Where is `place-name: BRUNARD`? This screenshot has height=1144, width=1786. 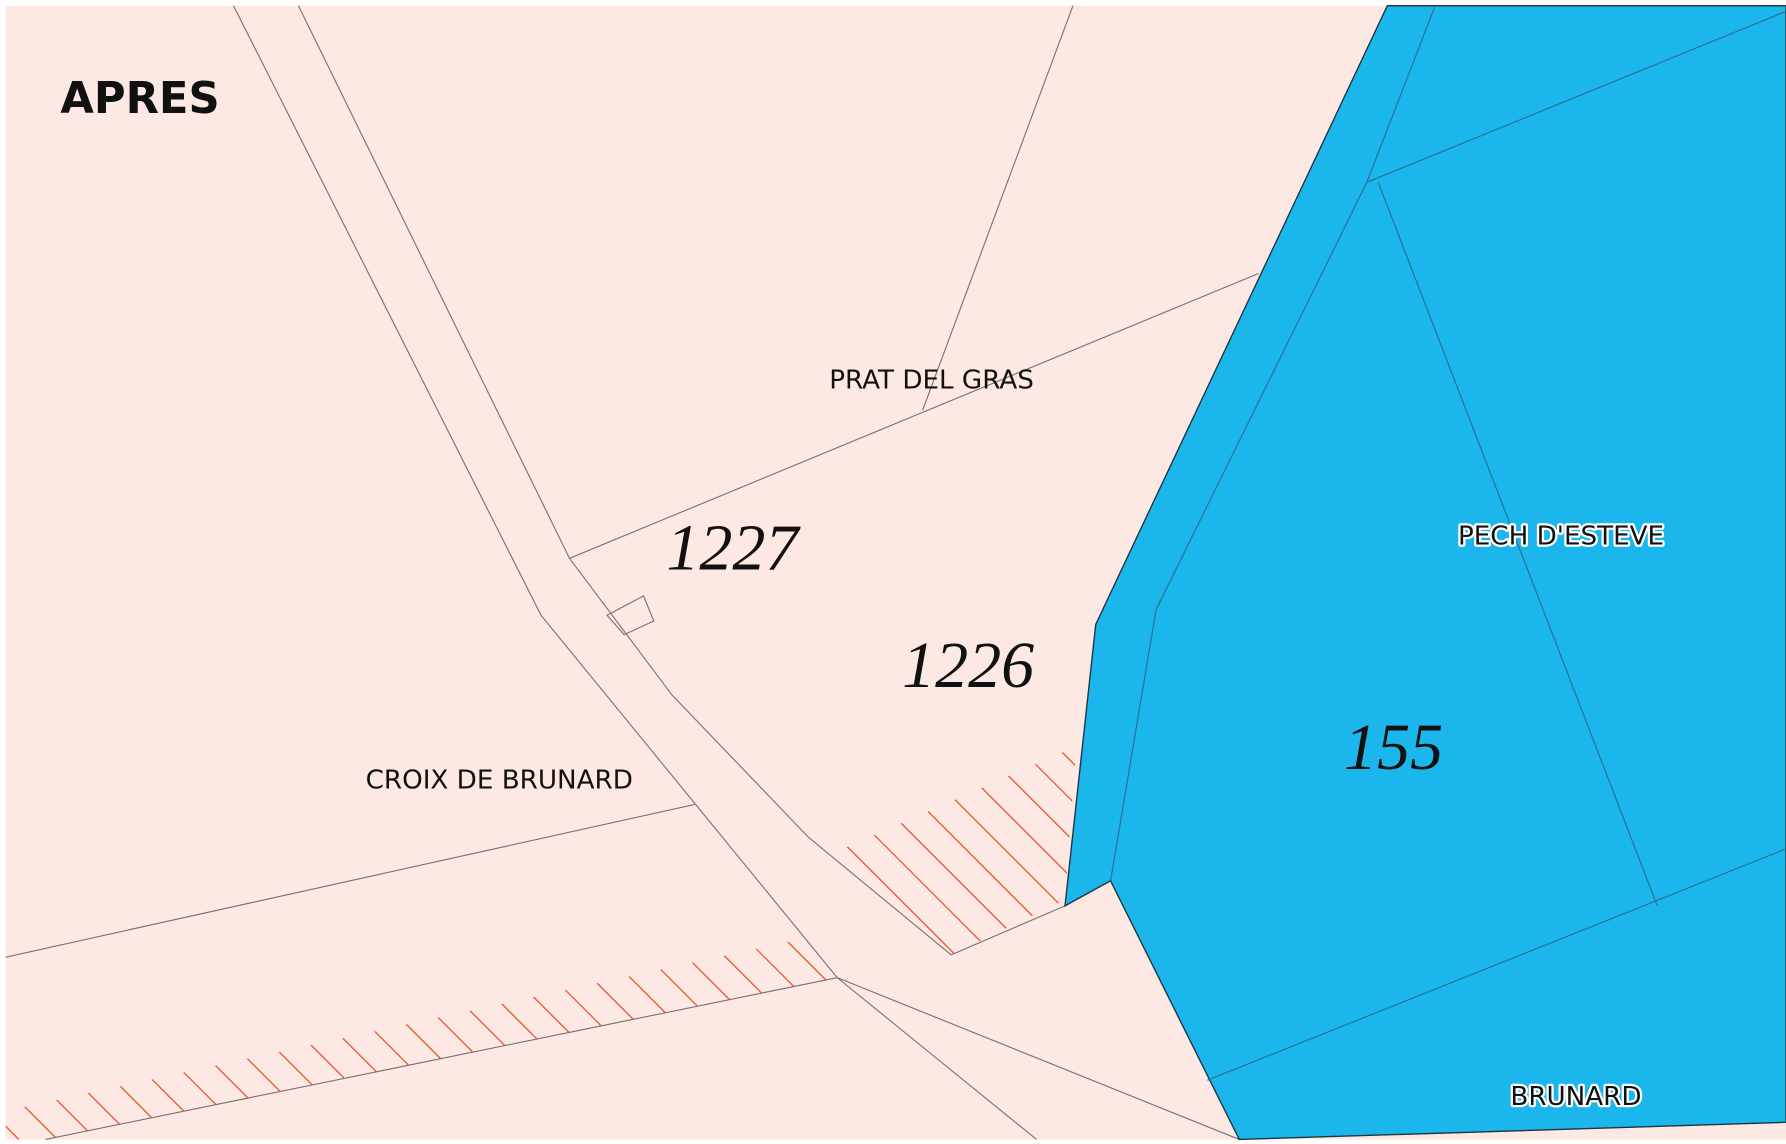
place-name: BRUNARD is located at coordinates (1575, 1097).